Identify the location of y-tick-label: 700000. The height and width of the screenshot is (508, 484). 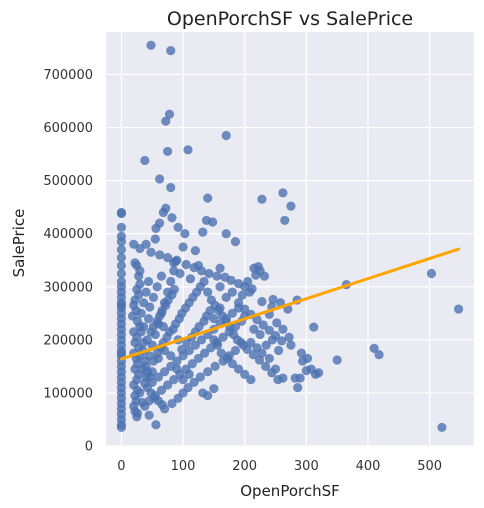
(68, 75).